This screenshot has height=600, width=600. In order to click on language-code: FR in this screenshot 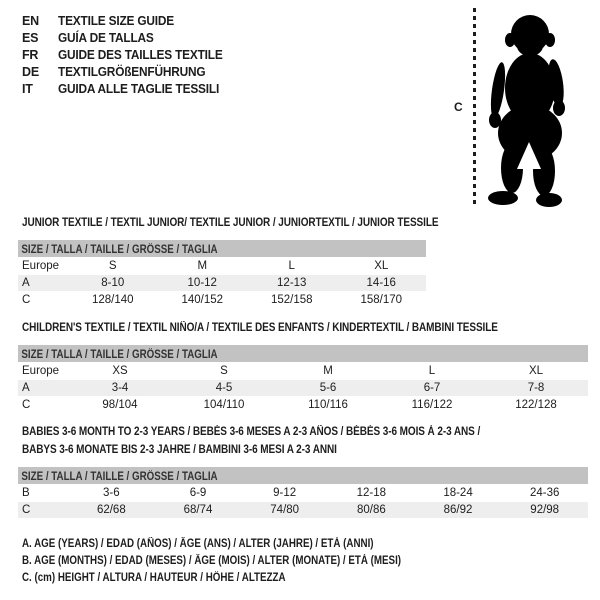, I will do `click(30, 55)`.